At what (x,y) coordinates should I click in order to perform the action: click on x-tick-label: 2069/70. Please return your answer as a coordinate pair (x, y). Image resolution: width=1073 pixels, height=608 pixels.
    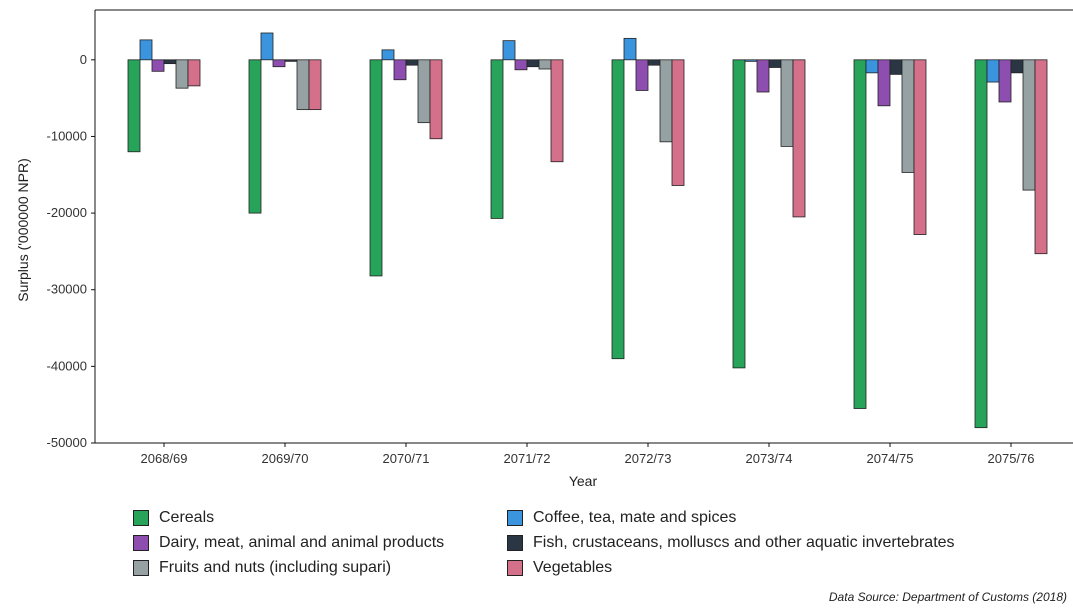
    Looking at the image, I should click on (285, 458).